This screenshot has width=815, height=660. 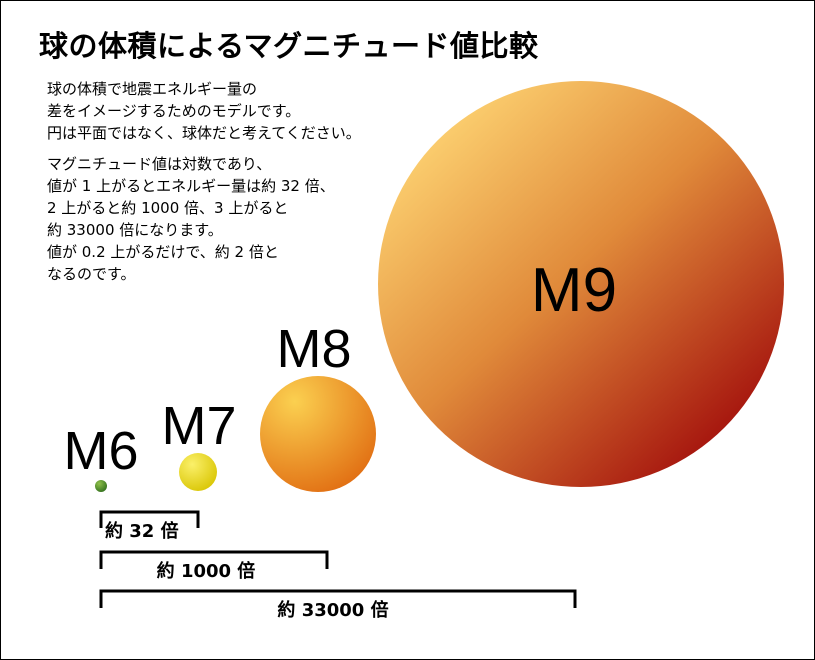 I want to click on description-line: マグニチュード値は対数であり、, so click(x=159, y=164).